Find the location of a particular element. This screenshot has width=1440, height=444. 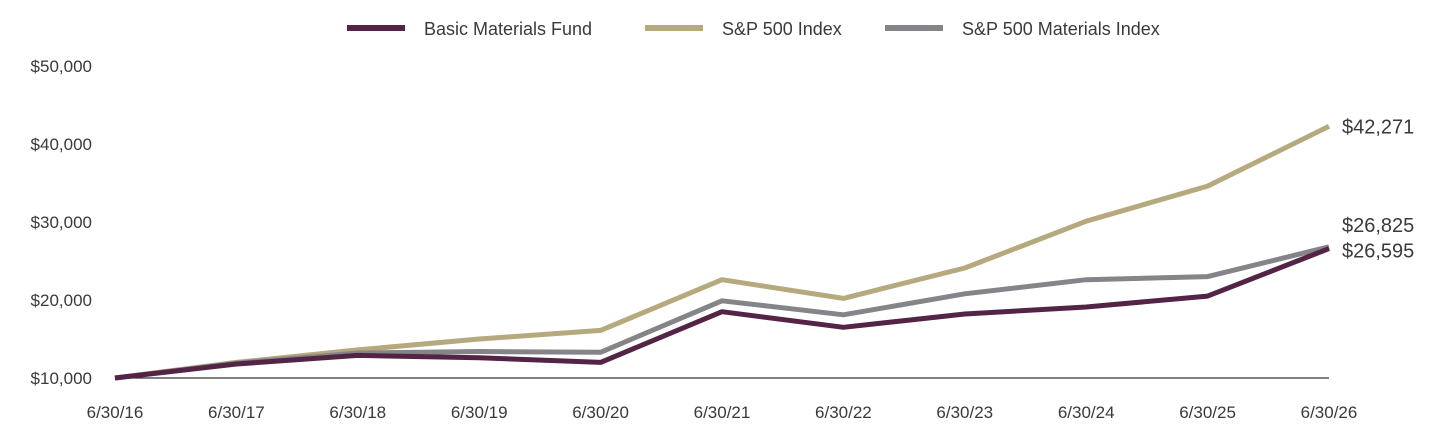

x-tick-label: 6/30/24 is located at coordinates (1086, 412).